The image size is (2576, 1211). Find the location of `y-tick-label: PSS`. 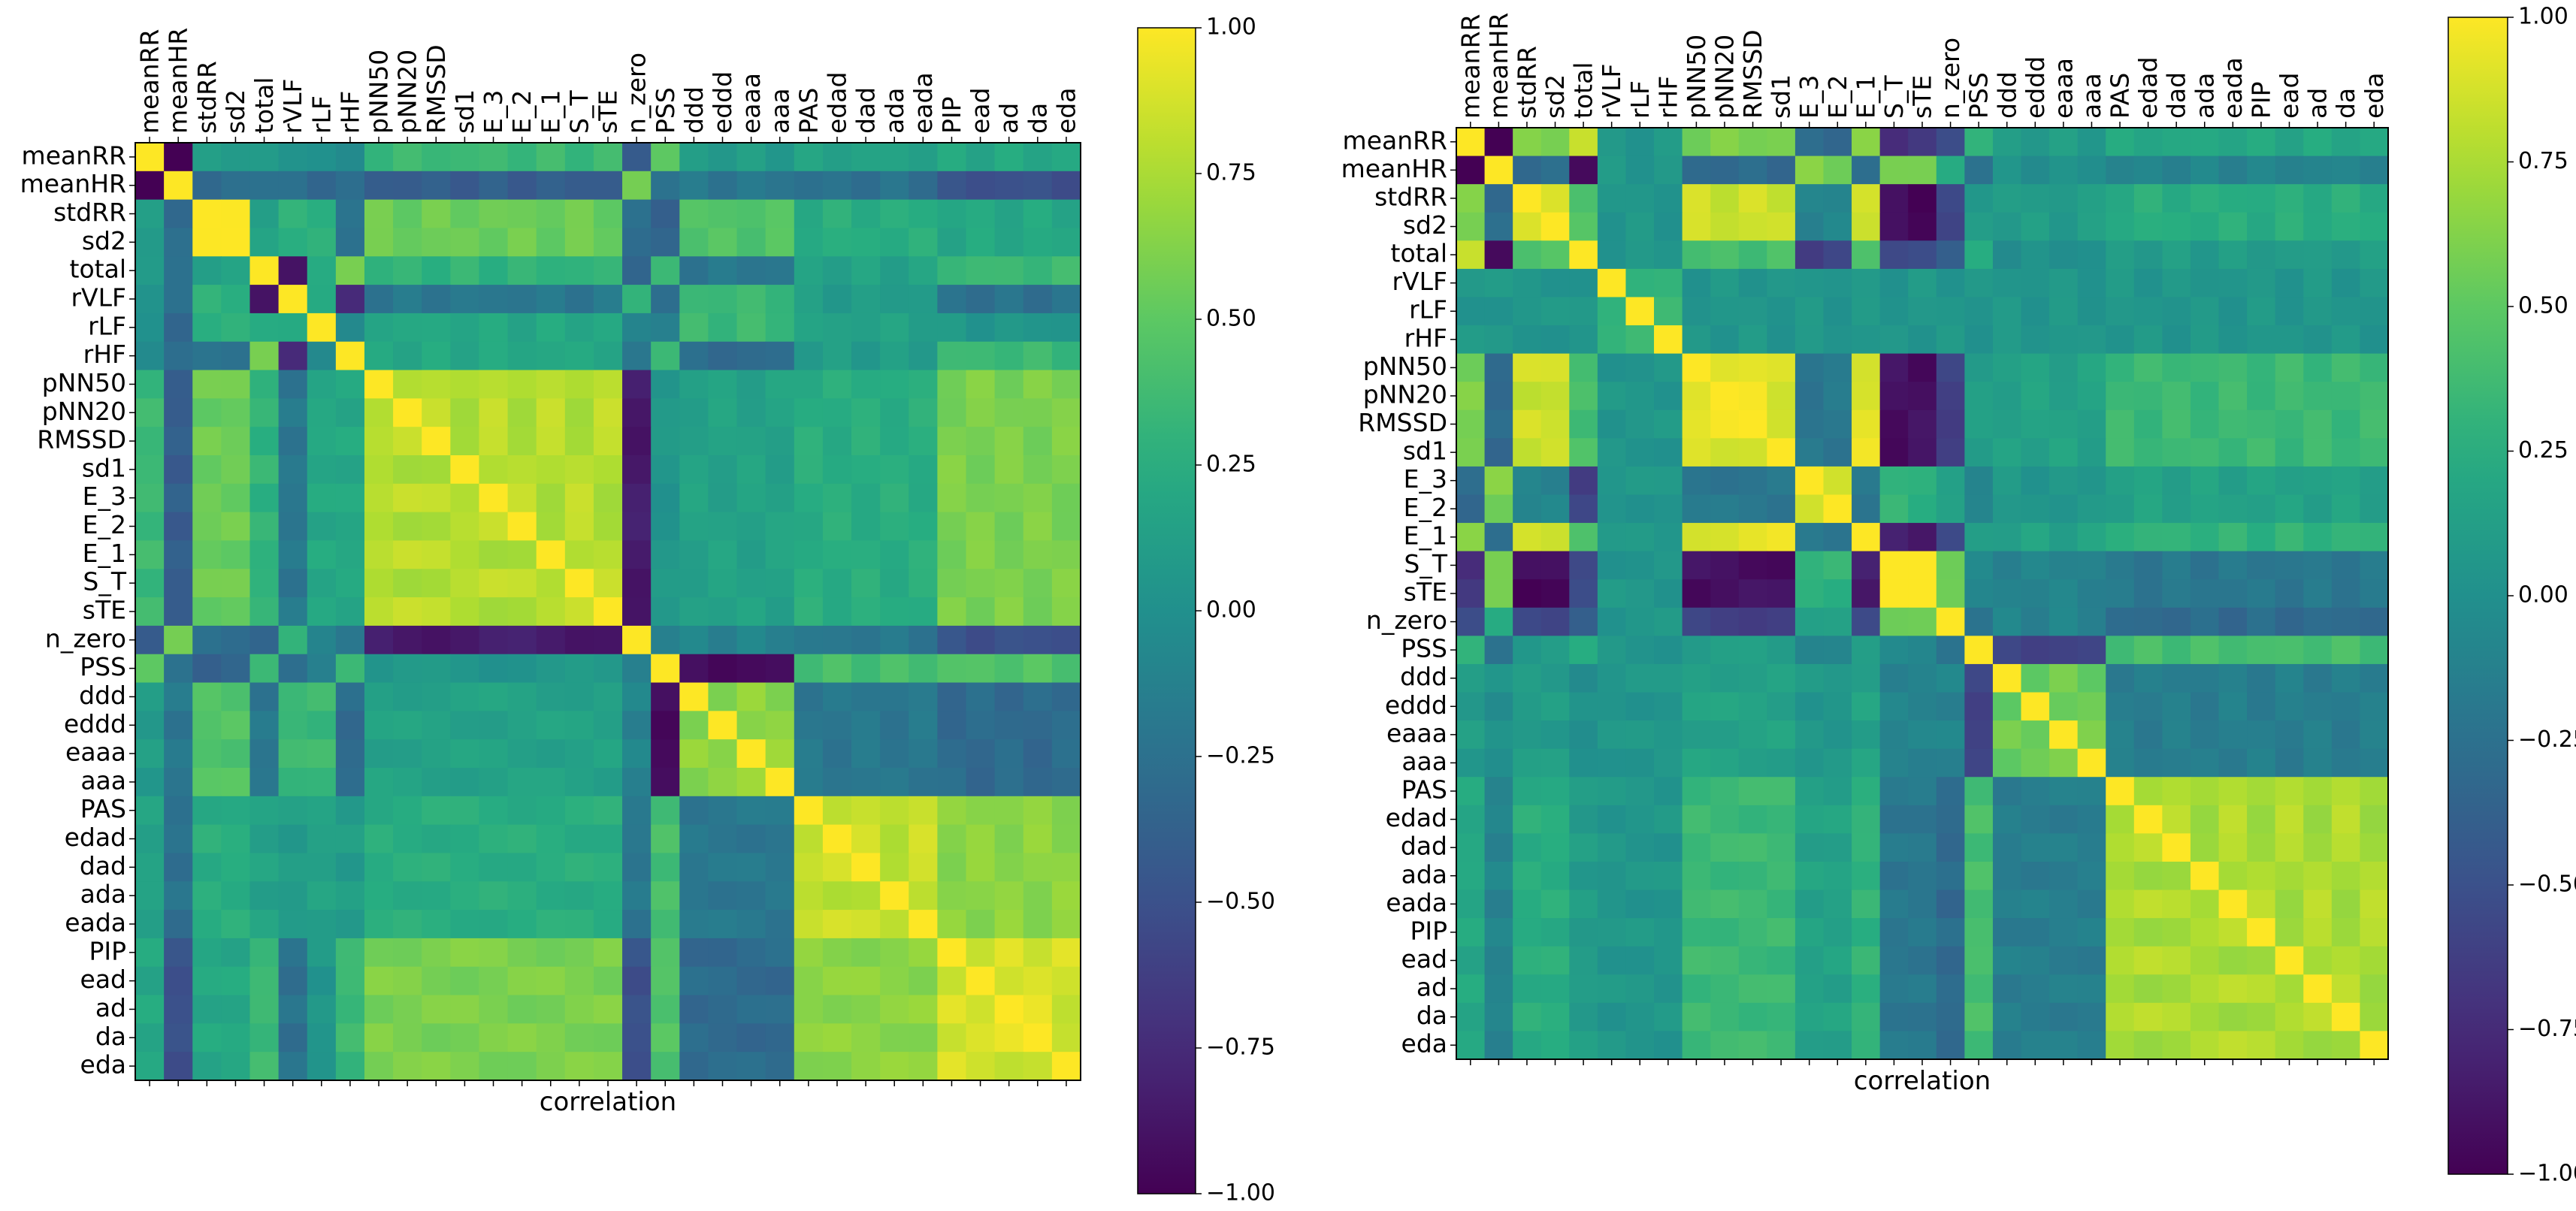

y-tick-label: PSS is located at coordinates (103, 666).